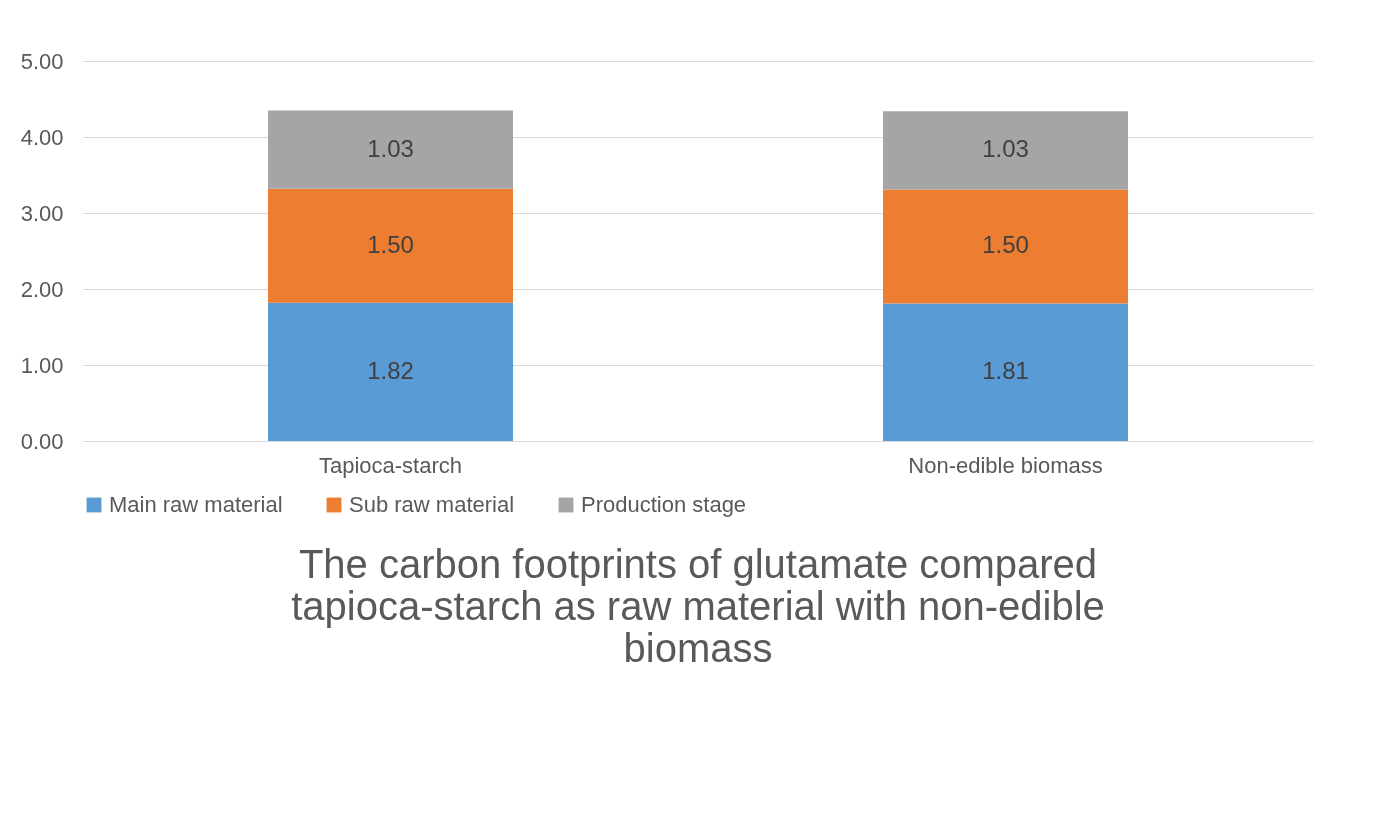 This screenshot has height=819, width=1374. Describe the element at coordinates (42, 61) in the screenshot. I see `y-tick-label: 5.00` at that location.